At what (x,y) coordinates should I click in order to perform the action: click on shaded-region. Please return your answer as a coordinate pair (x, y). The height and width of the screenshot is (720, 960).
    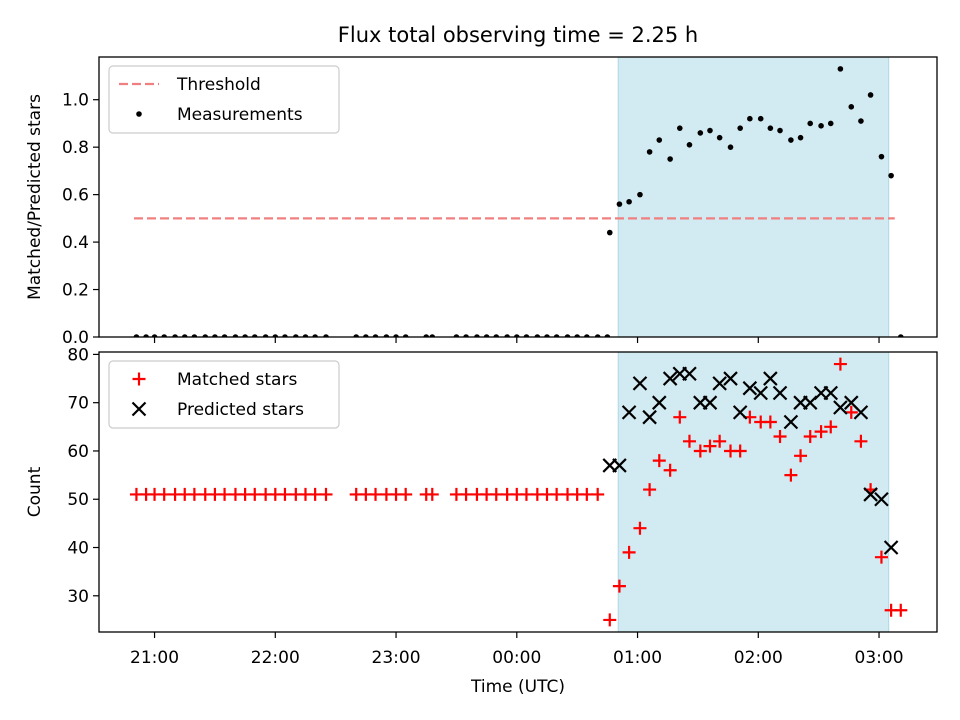
    Looking at the image, I should click on (753, 492).